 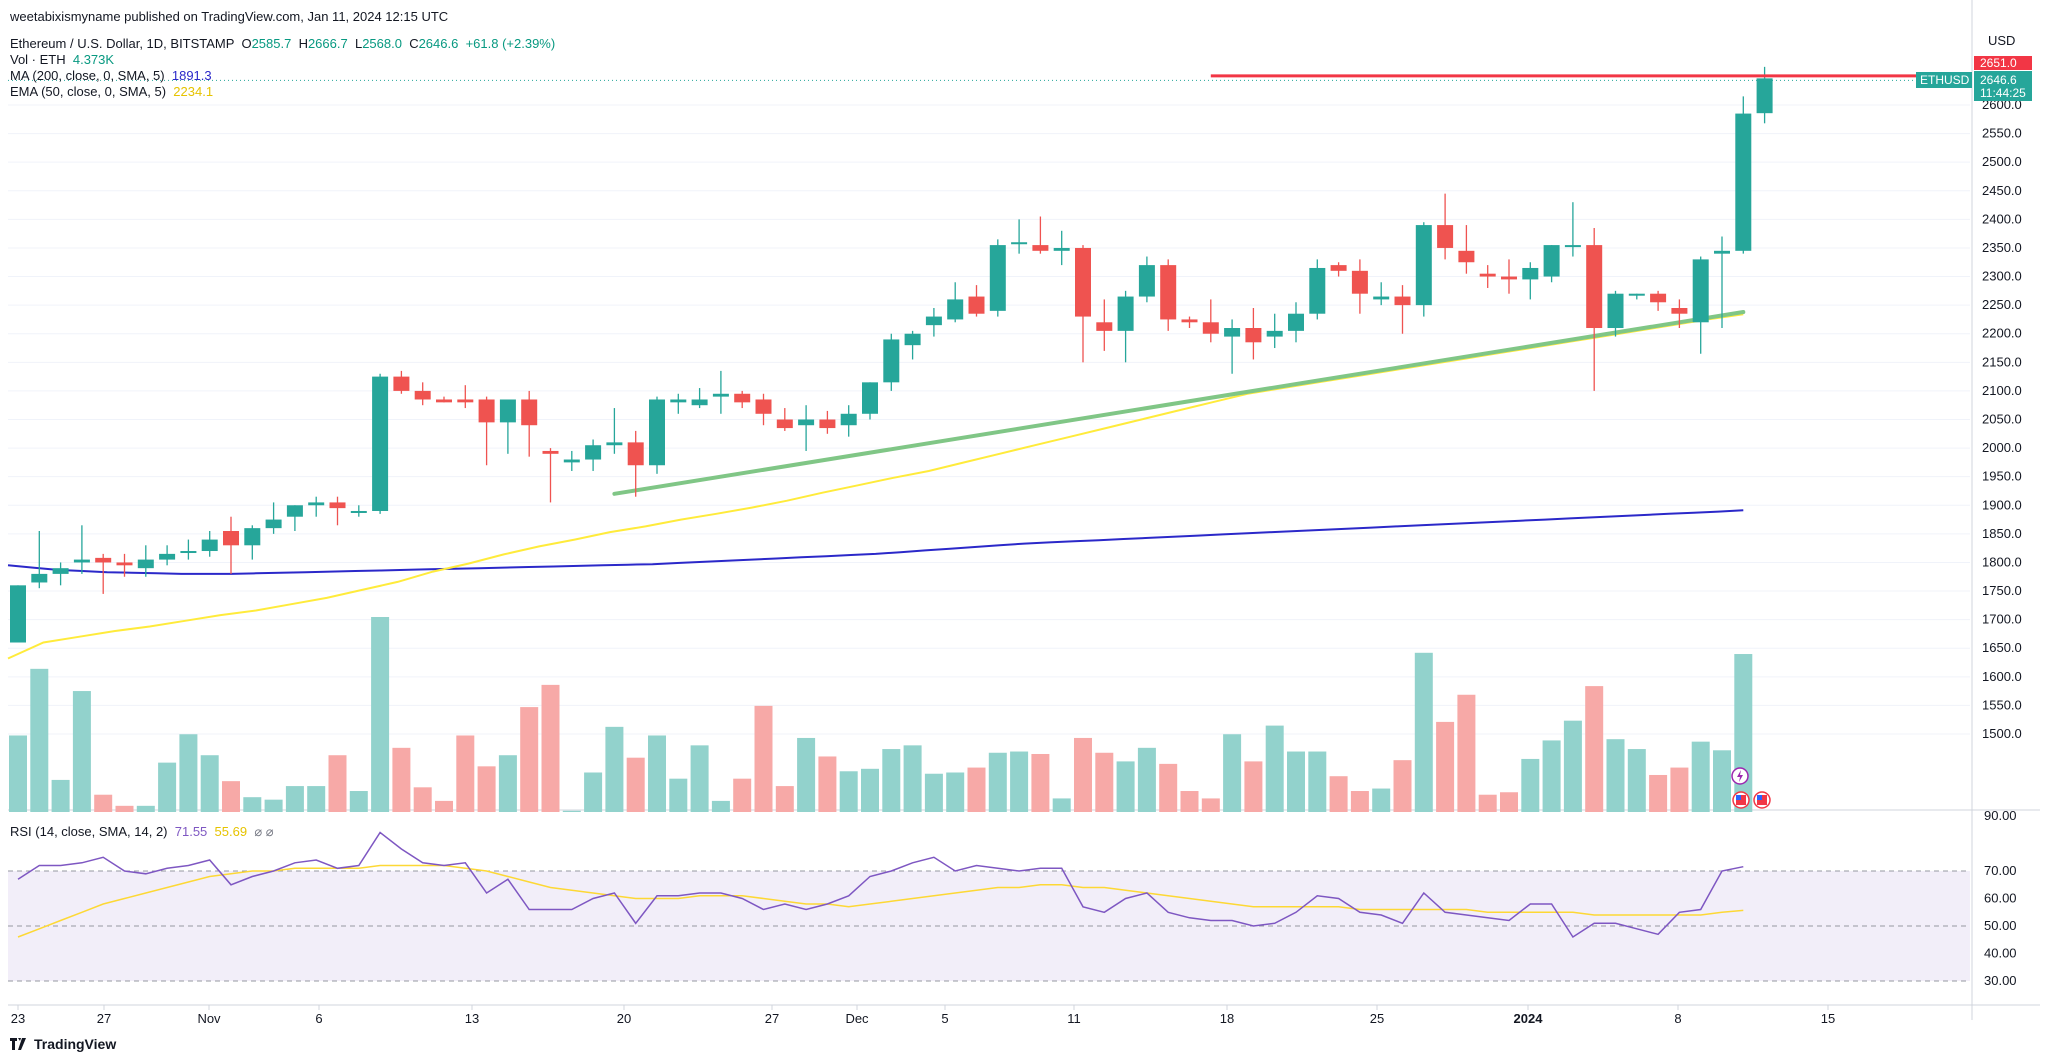 What do you see at coordinates (472, 1018) in the screenshot?
I see `time-tick-label: 13` at bounding box center [472, 1018].